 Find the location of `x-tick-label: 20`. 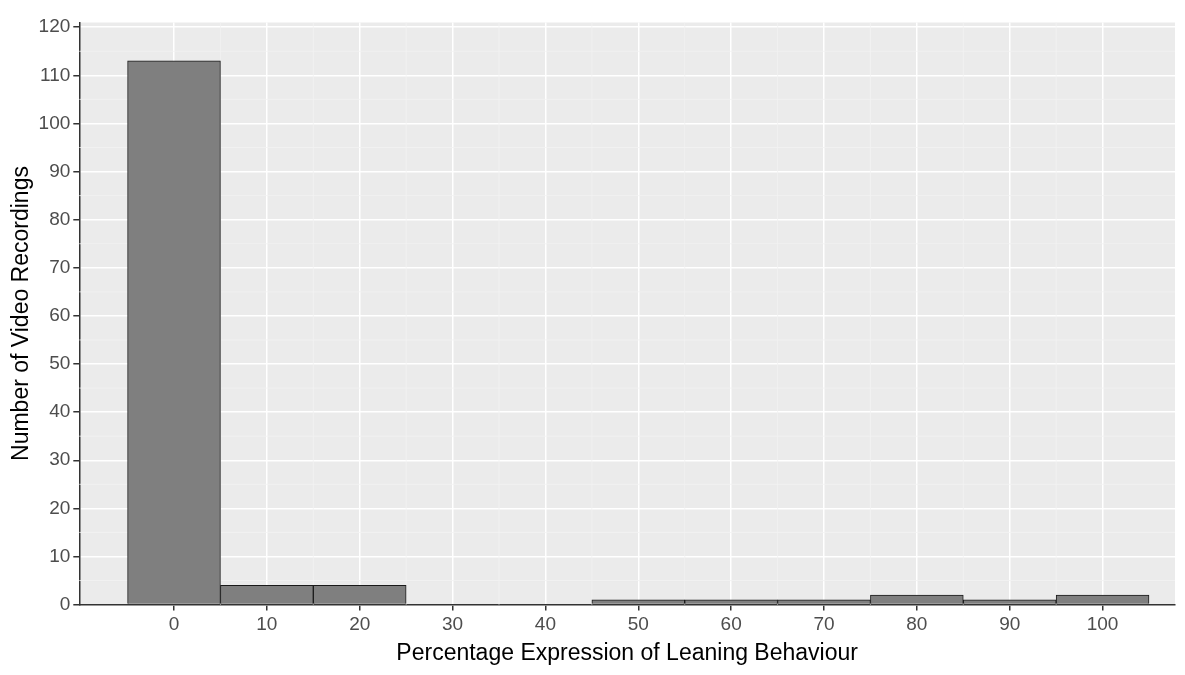

x-tick-label: 20 is located at coordinates (360, 624).